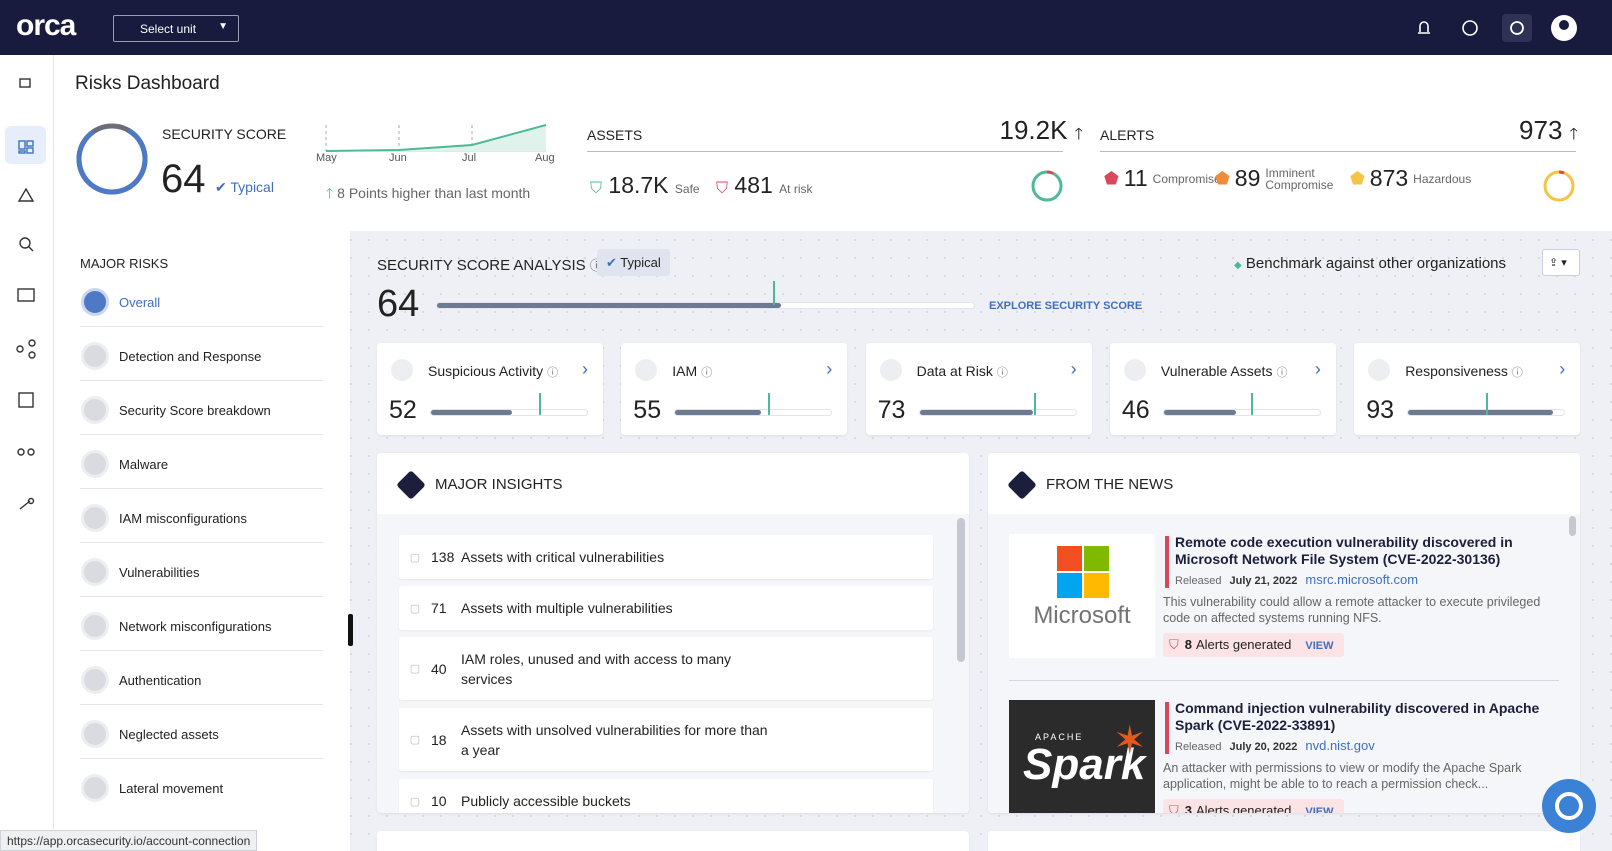  I want to click on insight-item: ▢ 71 Assets with multiple vulnerabilities, so click(666, 608).